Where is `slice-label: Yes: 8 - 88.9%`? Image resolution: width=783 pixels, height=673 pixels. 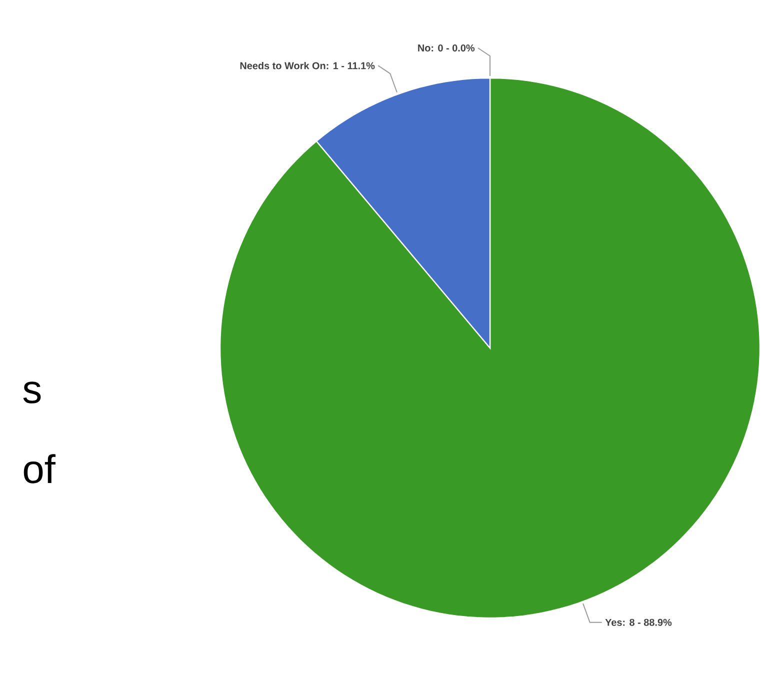
slice-label: Yes: 8 - 88.9% is located at coordinates (638, 622).